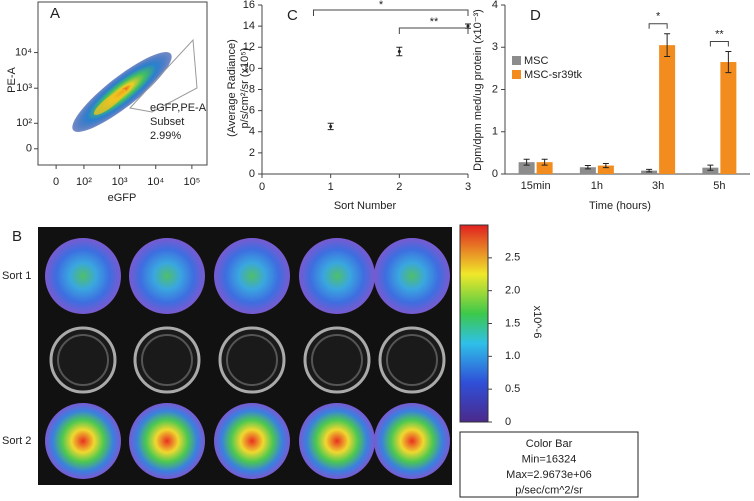  Describe the element at coordinates (292, 15) in the screenshot. I see `panel-letter: C` at that location.